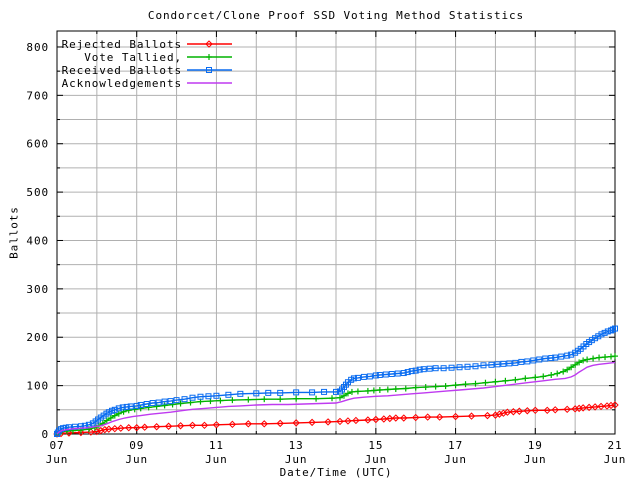 The width and height of the screenshot is (640, 480). What do you see at coordinates (37, 337) in the screenshot?
I see `y-tick-label: 200` at bounding box center [37, 337].